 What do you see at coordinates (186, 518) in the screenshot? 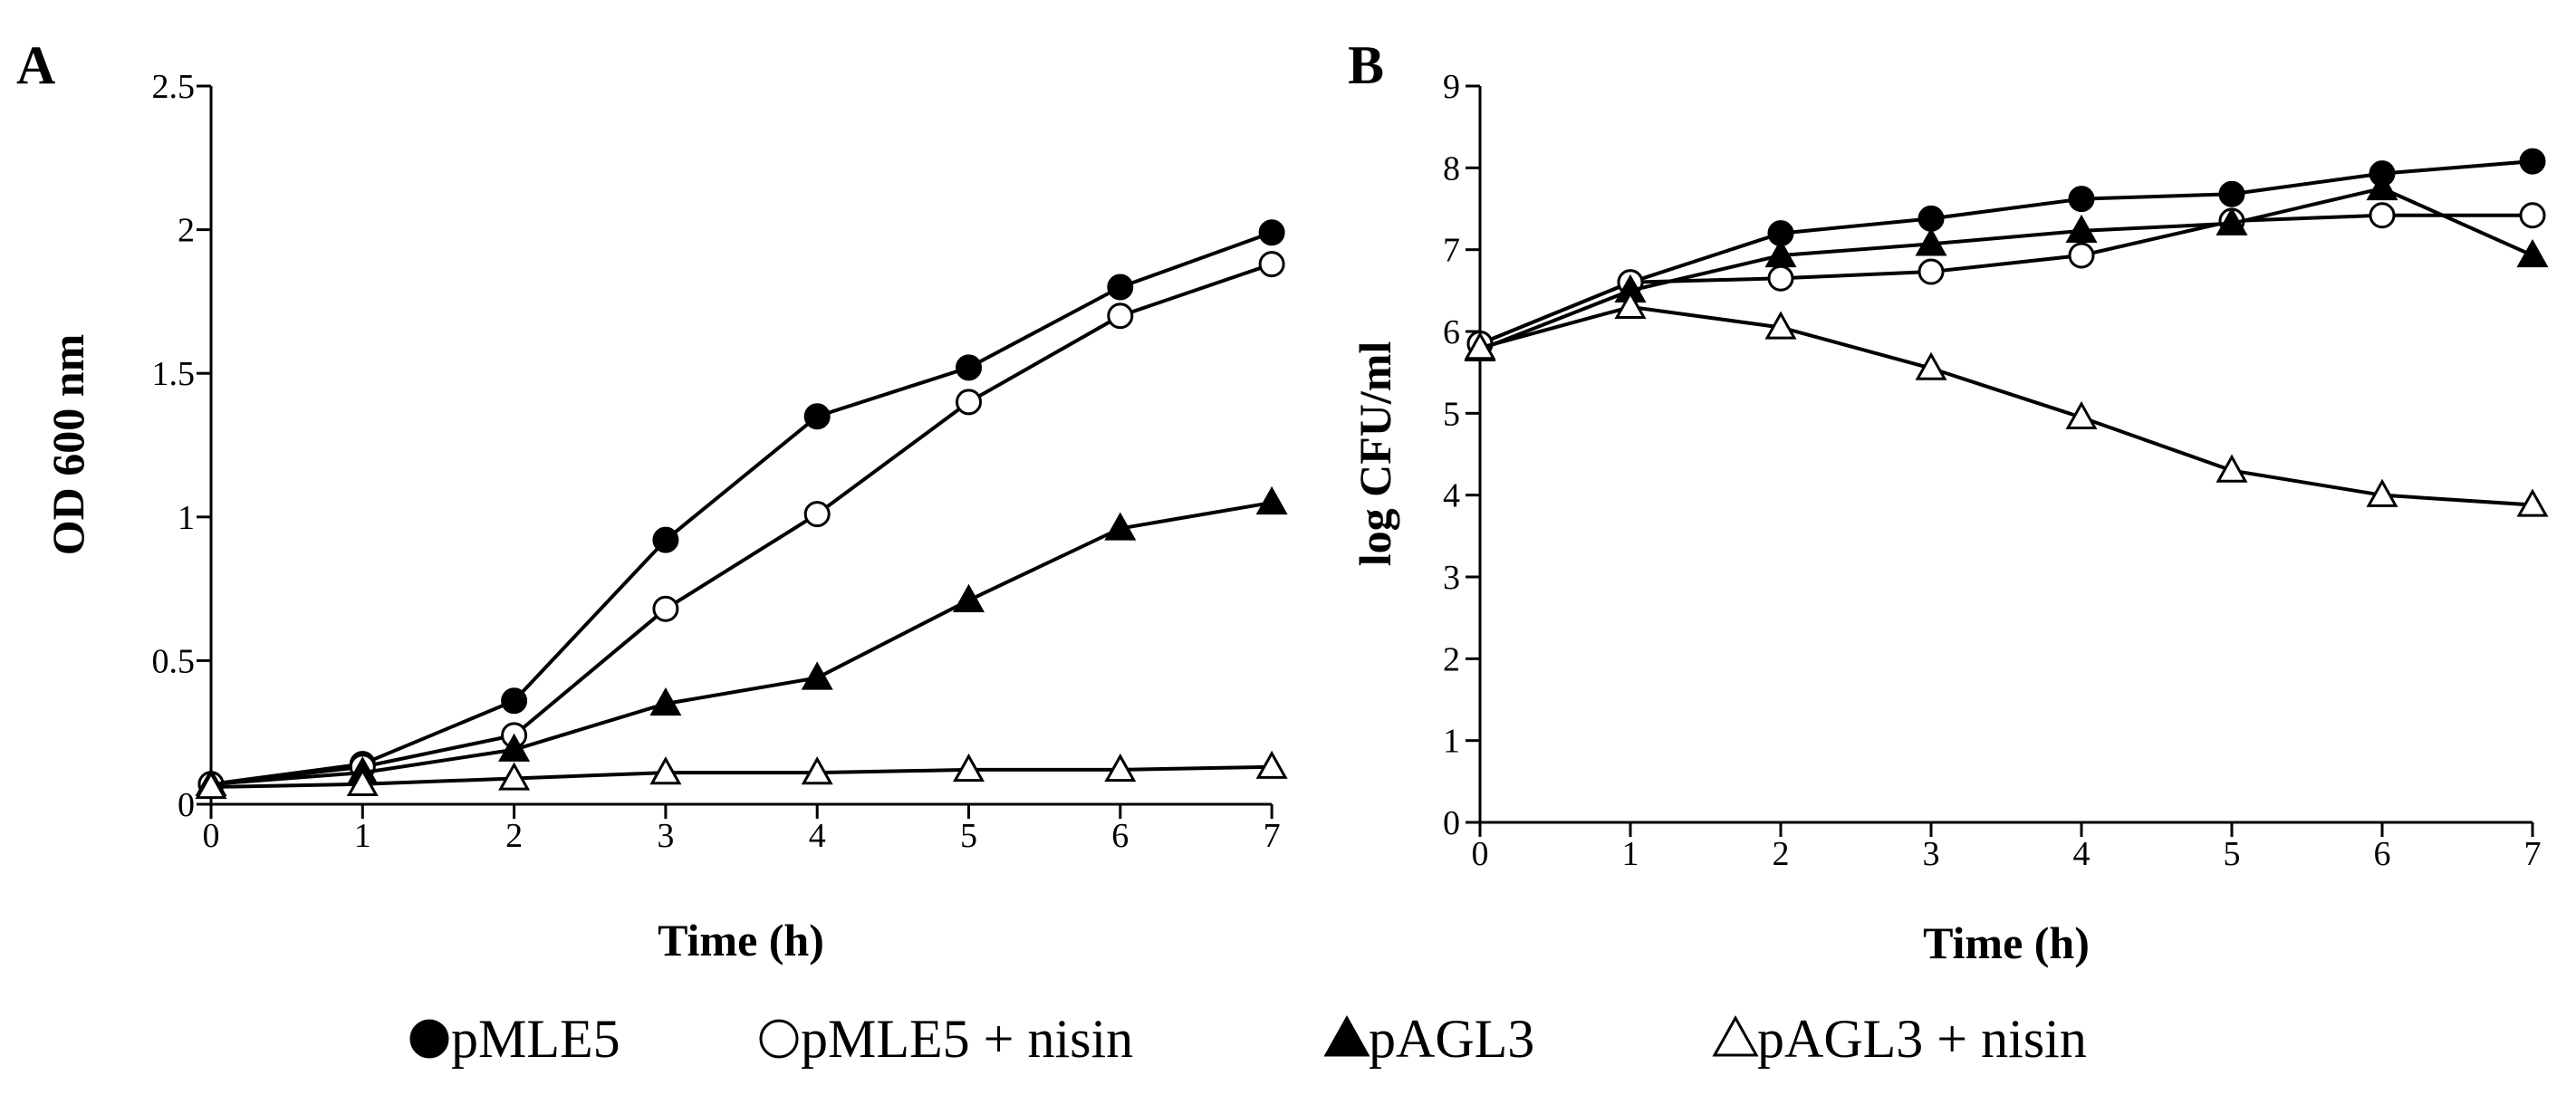
I see `panel-a-y-tick-label: 1` at bounding box center [186, 518].